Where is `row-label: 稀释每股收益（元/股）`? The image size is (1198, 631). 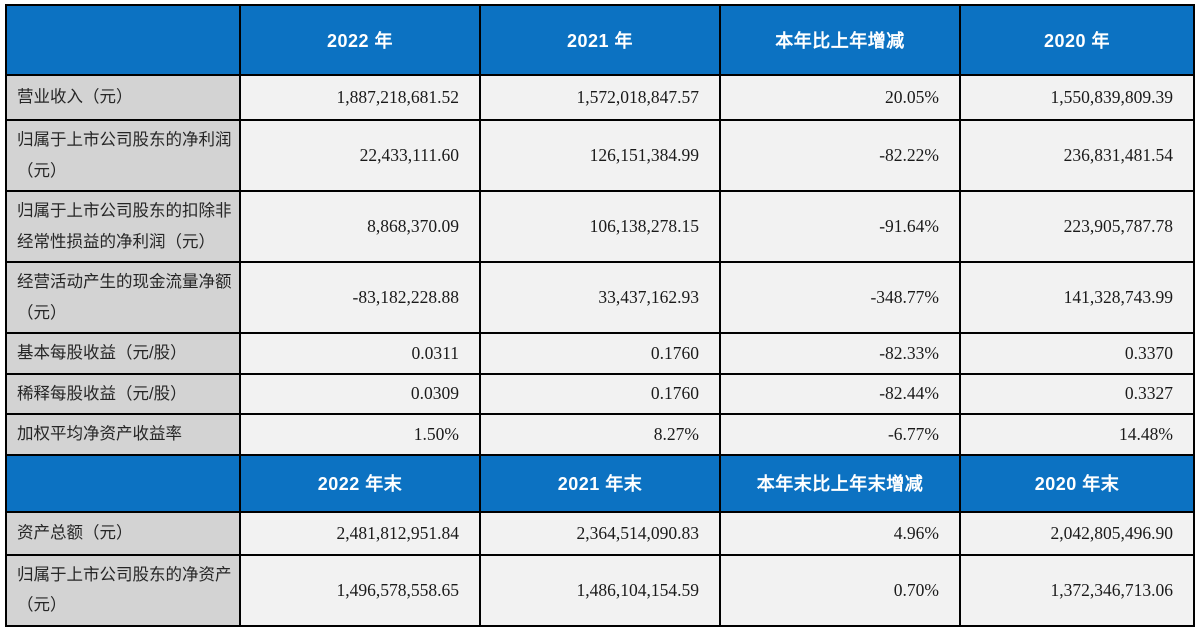
row-label: 稀释每股收益（元/股） is located at coordinates (123, 394).